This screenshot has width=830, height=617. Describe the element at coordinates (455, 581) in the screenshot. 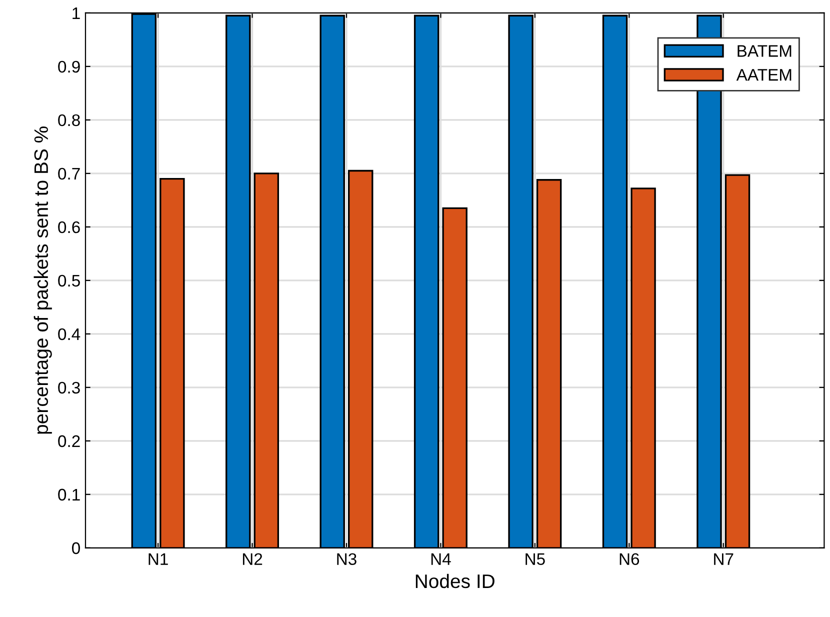

I see `x-axis-title: Nodes ID` at that location.